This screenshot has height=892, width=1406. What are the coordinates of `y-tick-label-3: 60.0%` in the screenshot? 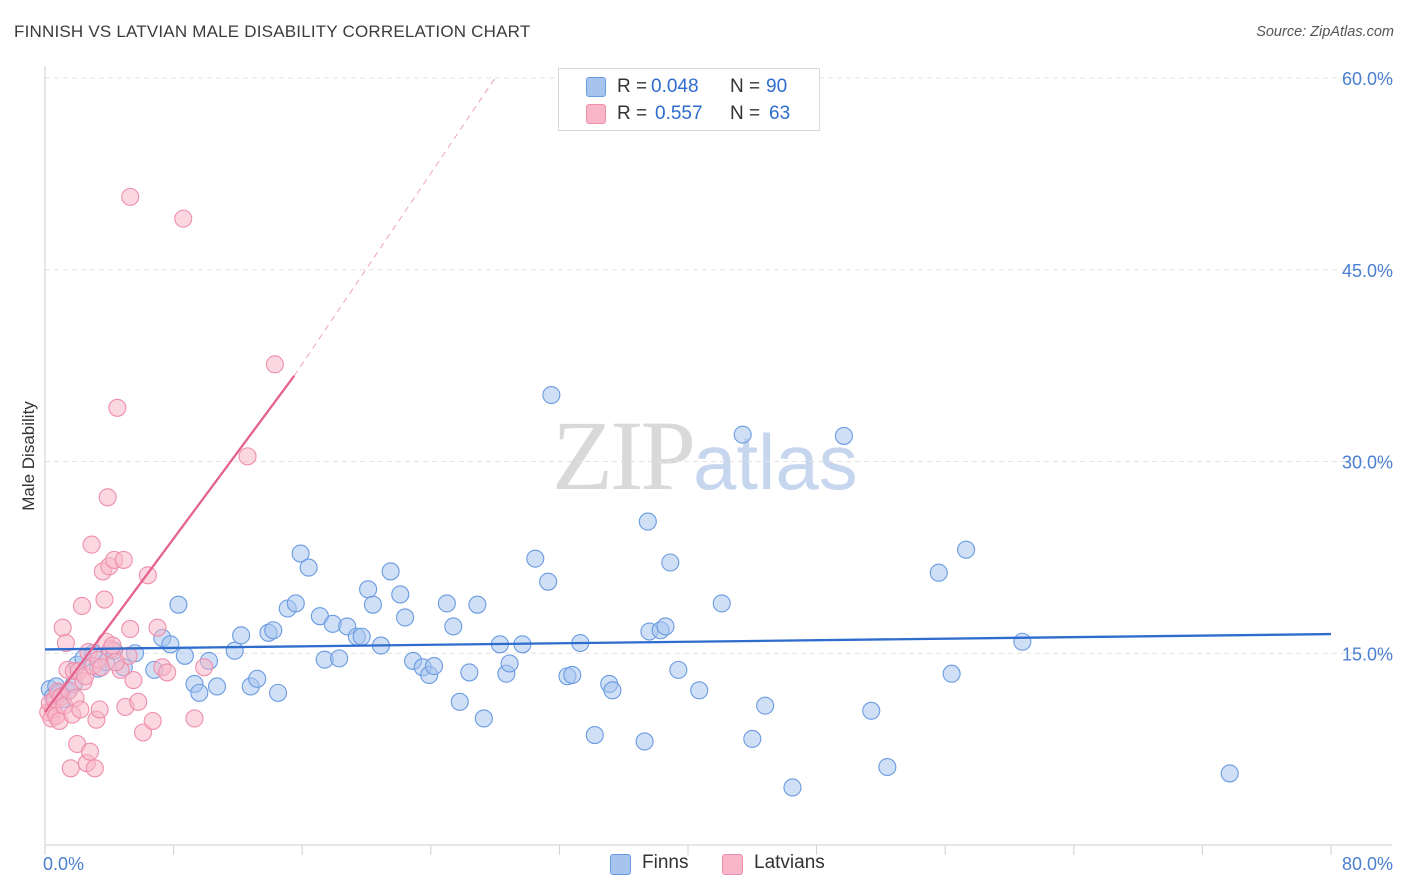 It's located at (1367, 79).